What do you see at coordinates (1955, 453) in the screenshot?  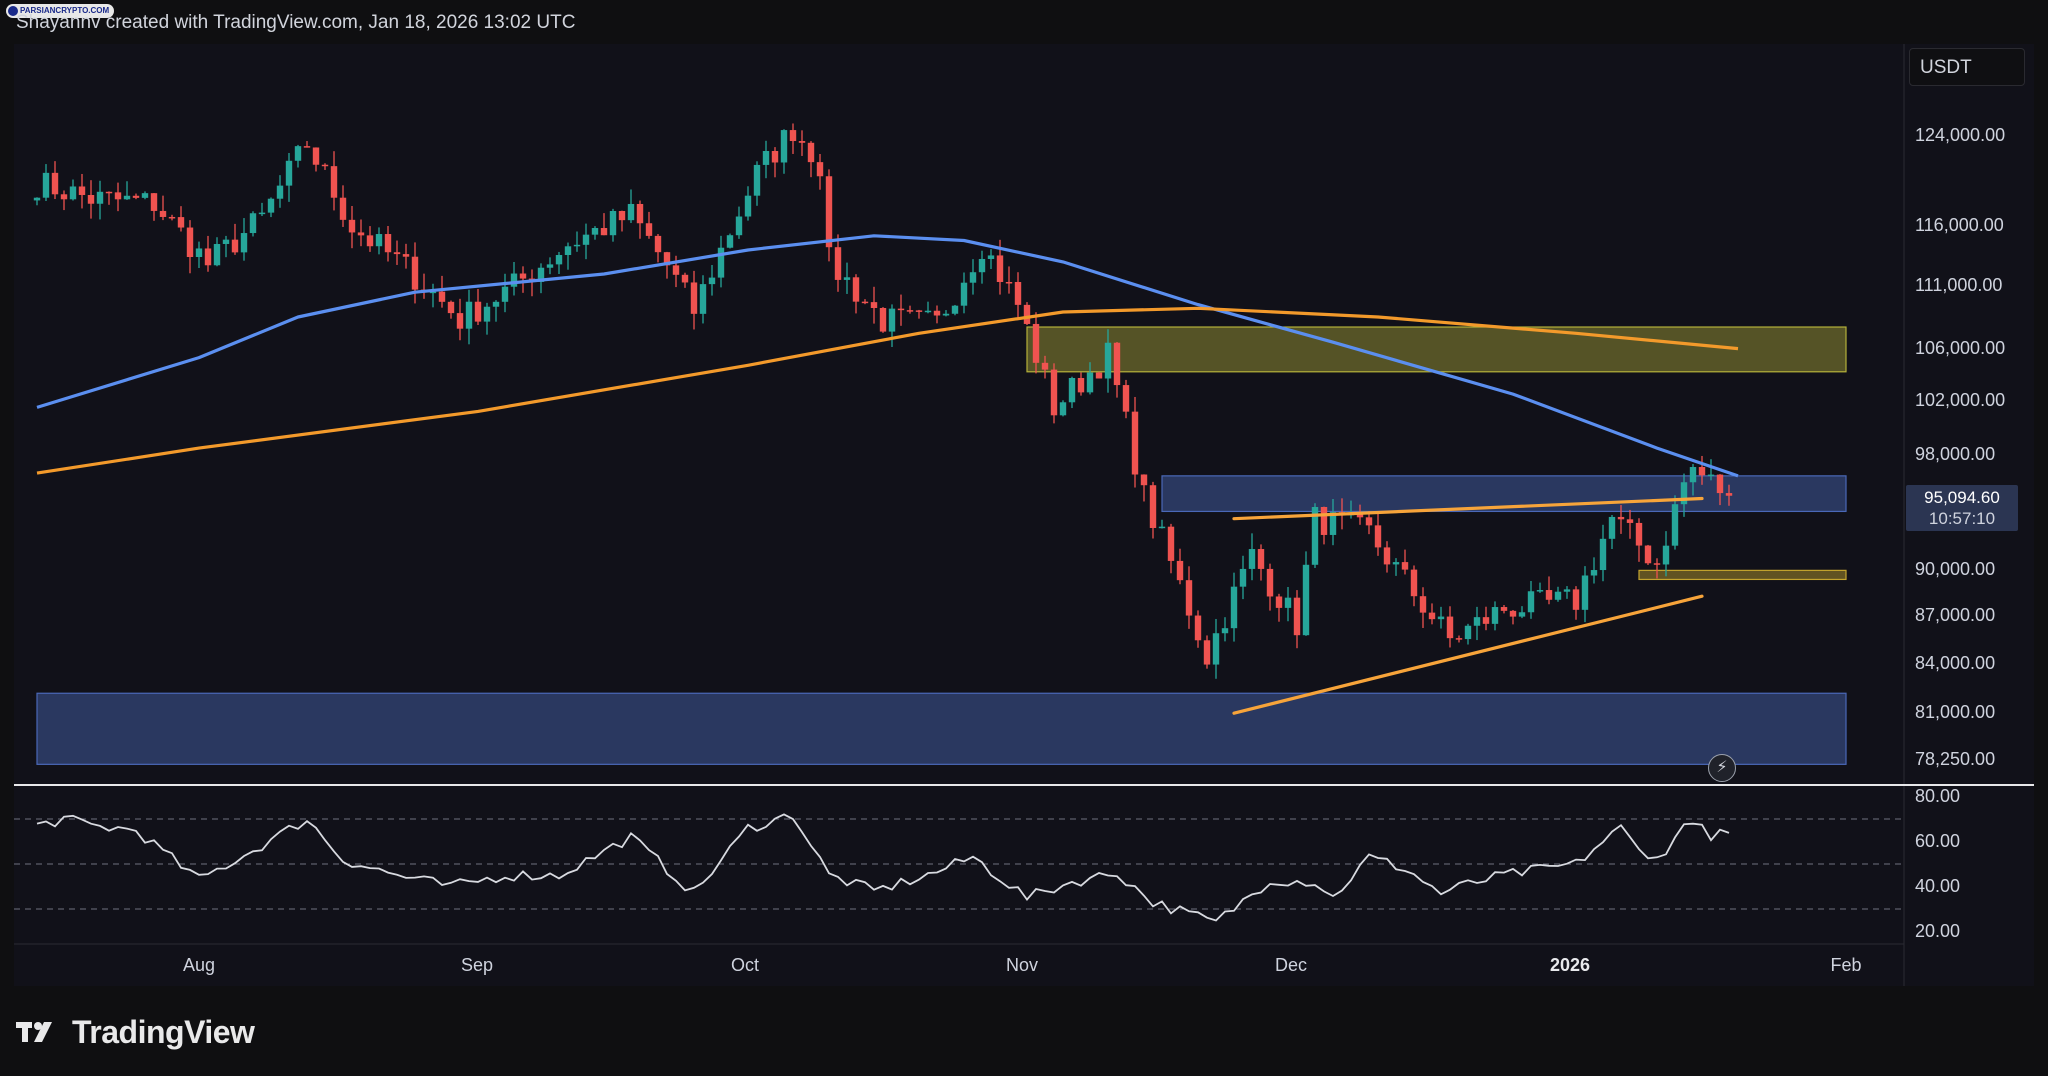 I see `price-tick-label: 98,000.00` at bounding box center [1955, 453].